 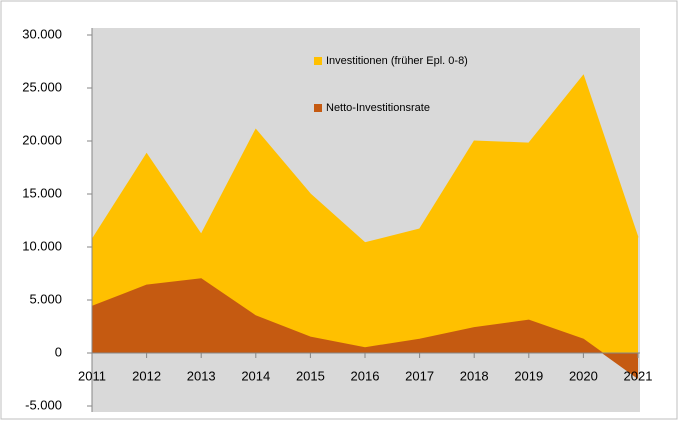 I want to click on x-tick-label: 2017, so click(x=419, y=375).